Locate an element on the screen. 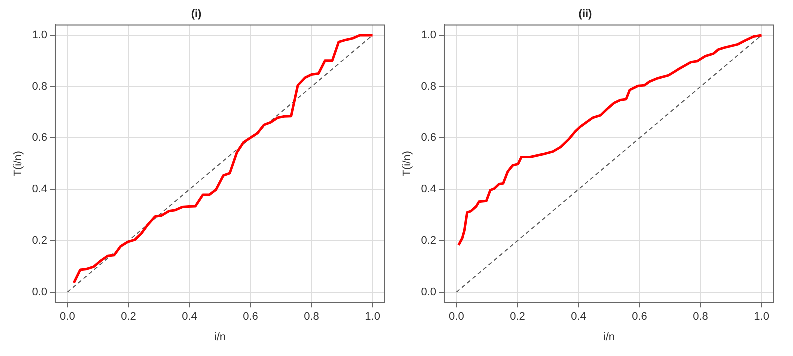 This screenshot has width=793, height=356. chart-title: (i) is located at coordinates (196, 14).